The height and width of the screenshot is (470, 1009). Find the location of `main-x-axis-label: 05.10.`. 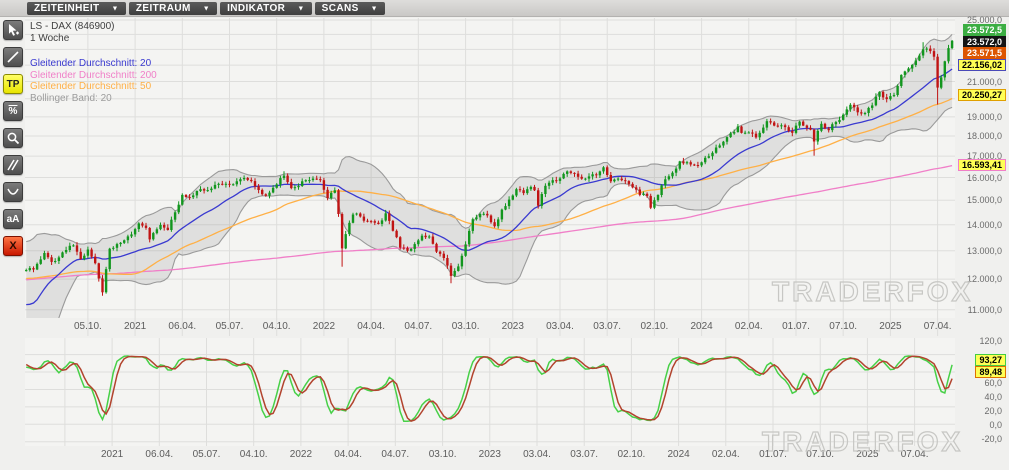

main-x-axis-label: 05.10. is located at coordinates (87, 326).